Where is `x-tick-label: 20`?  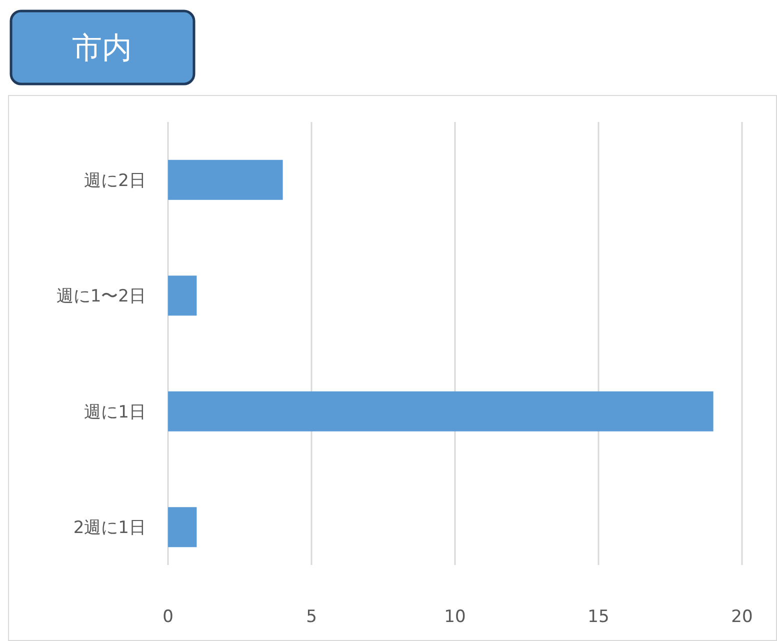
x-tick-label: 20 is located at coordinates (742, 617).